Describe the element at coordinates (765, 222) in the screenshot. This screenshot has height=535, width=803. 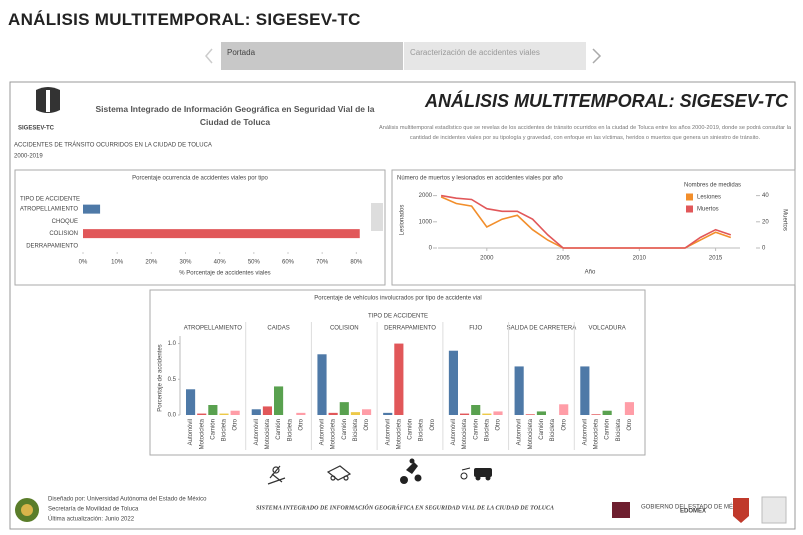
I see `y2-tick-label: 20` at that location.